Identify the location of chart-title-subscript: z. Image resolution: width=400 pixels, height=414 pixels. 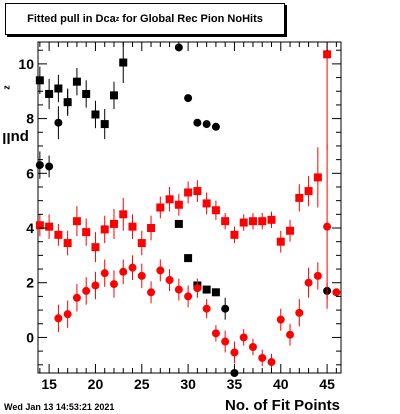
(117, 19).